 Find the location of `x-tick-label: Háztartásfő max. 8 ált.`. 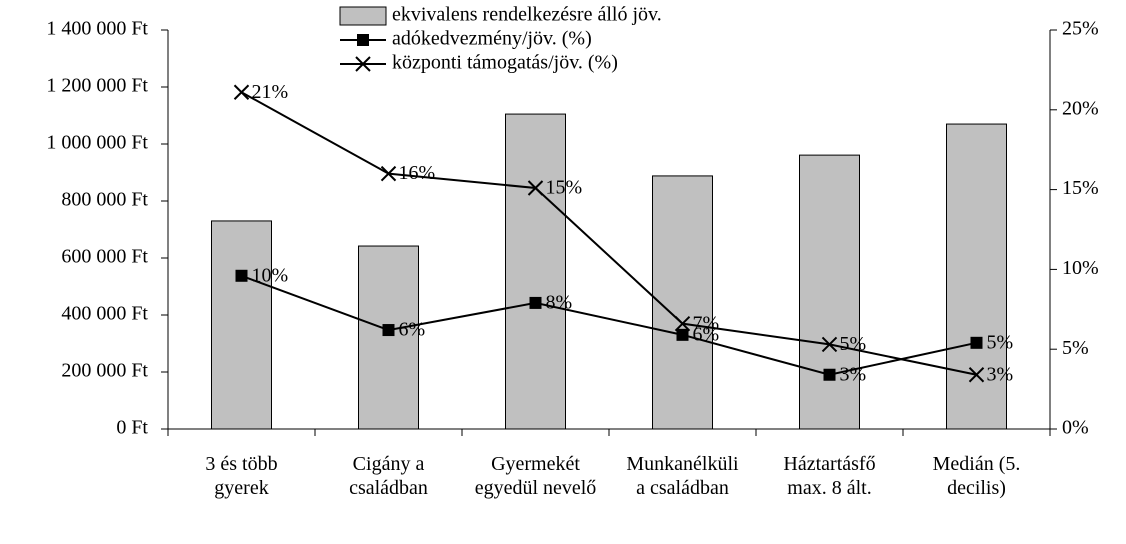

x-tick-label: Háztartásfő max. 8 ált. is located at coordinates (829, 476).